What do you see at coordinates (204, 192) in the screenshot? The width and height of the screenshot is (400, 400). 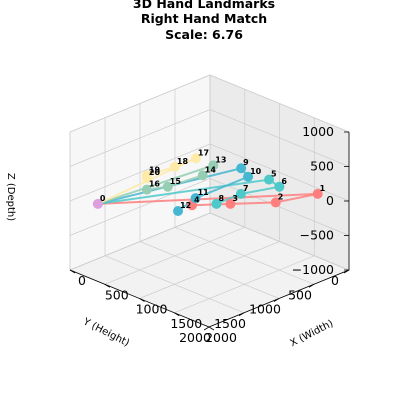 I see `landmark-label-11: 11` at bounding box center [204, 192].